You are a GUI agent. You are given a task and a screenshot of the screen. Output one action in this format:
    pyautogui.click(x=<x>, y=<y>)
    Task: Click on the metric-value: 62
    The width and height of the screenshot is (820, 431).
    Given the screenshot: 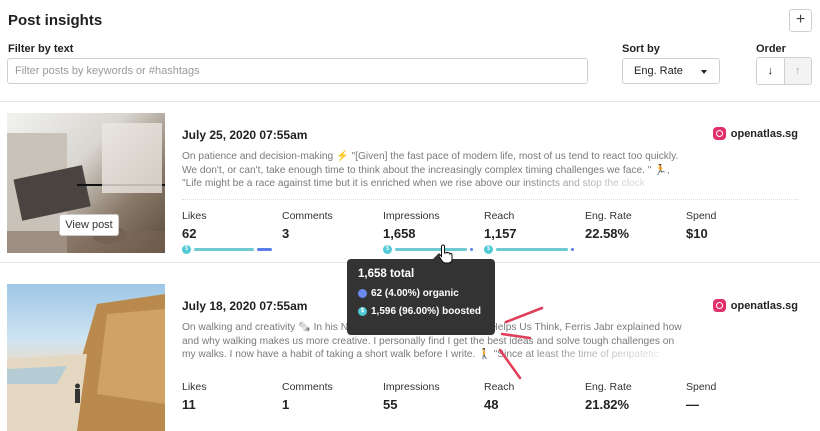 What is the action you would take?
    pyautogui.click(x=189, y=233)
    